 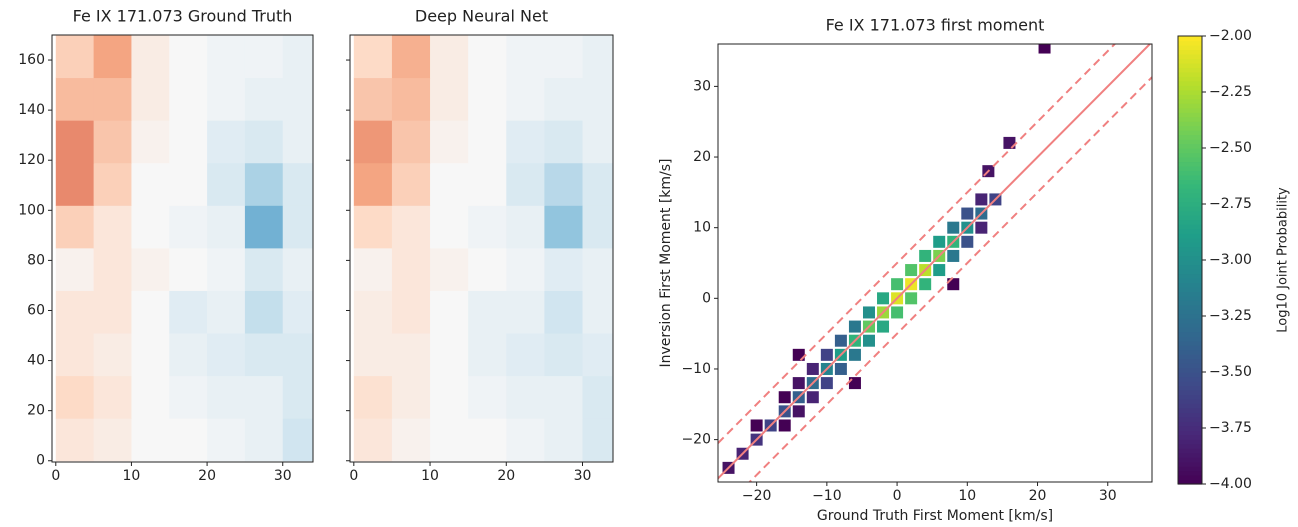 What do you see at coordinates (702, 228) in the screenshot?
I see `y-tick-label: 10` at bounding box center [702, 228].